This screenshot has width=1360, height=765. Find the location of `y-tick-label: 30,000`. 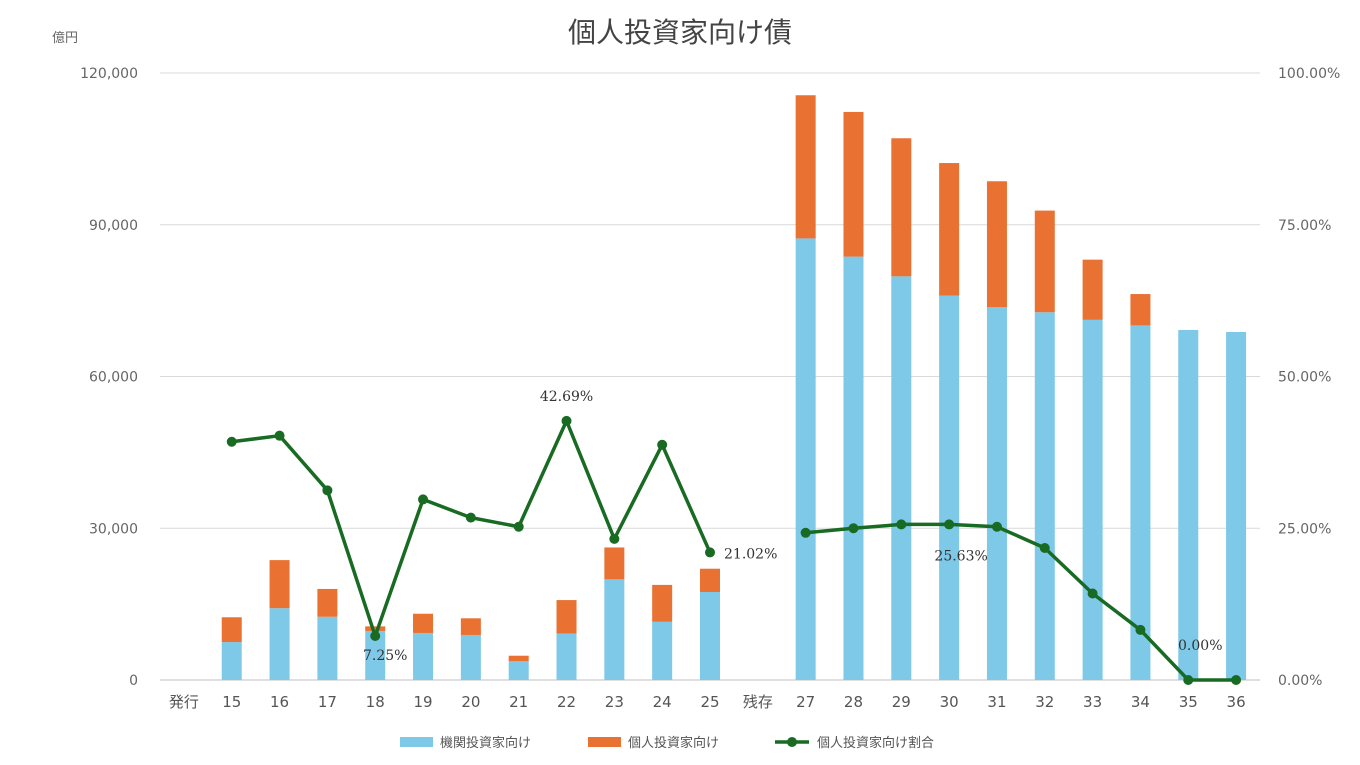

y-tick-label: 30,000 is located at coordinates (113, 529).